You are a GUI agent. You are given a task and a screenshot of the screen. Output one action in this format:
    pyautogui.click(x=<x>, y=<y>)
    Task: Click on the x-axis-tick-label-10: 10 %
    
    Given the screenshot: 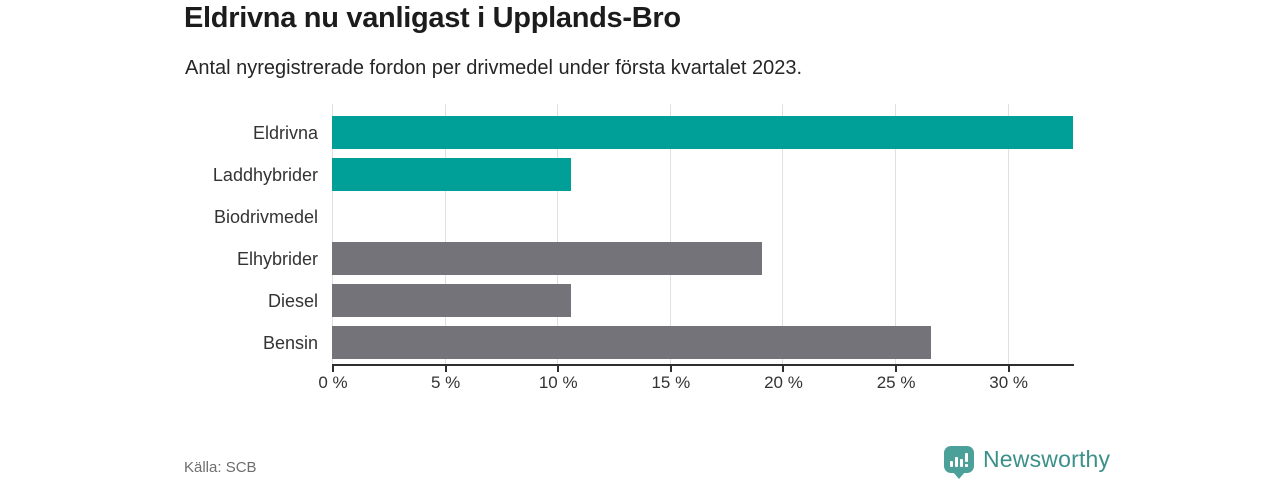 What is the action you would take?
    pyautogui.click(x=558, y=382)
    